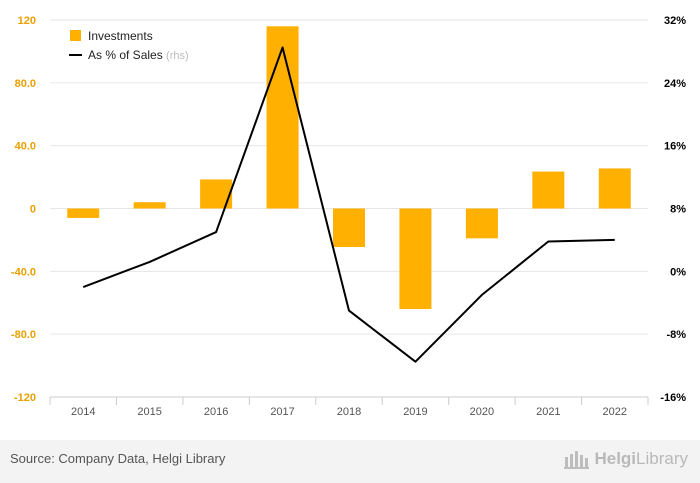 Image resolution: width=700 pixels, height=483 pixels. I want to click on x-tick-label: 2022, so click(615, 412).